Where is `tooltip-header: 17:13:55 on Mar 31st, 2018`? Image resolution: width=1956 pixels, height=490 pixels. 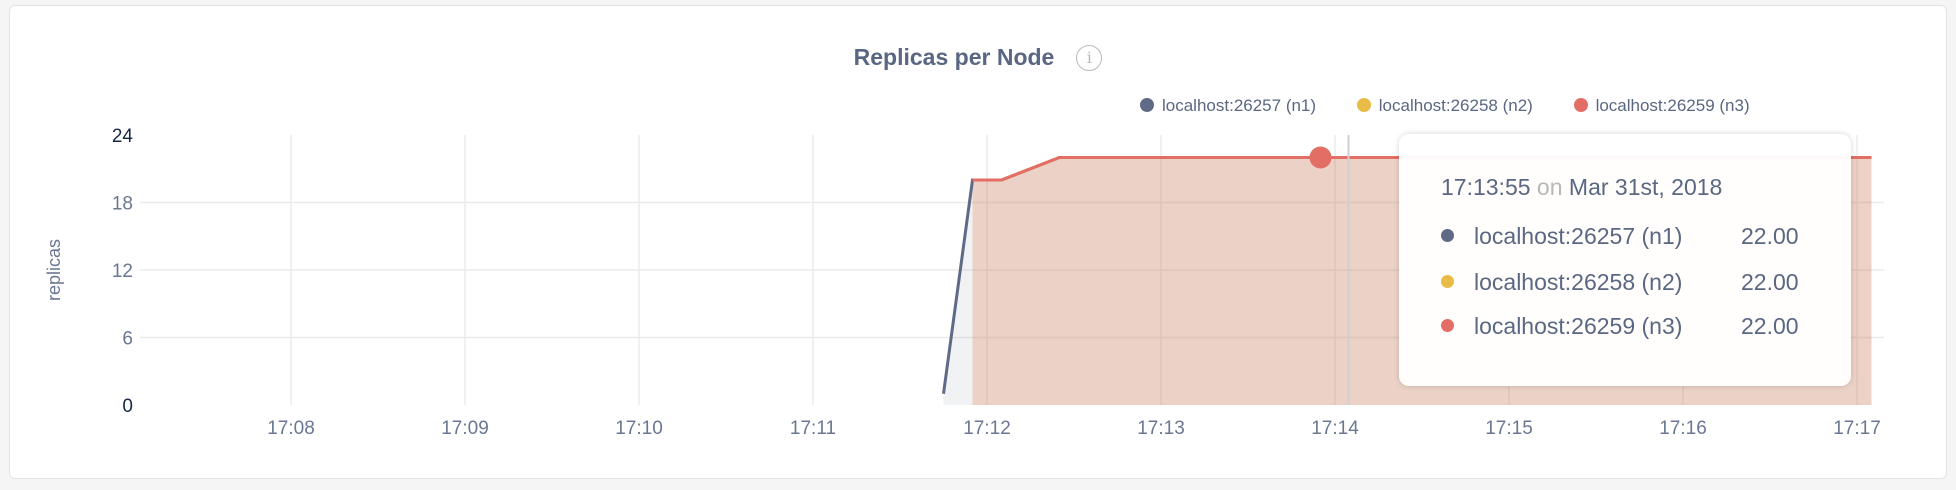
tooltip-header: 17:13:55 on Mar 31st, 2018 is located at coordinates (1581, 187).